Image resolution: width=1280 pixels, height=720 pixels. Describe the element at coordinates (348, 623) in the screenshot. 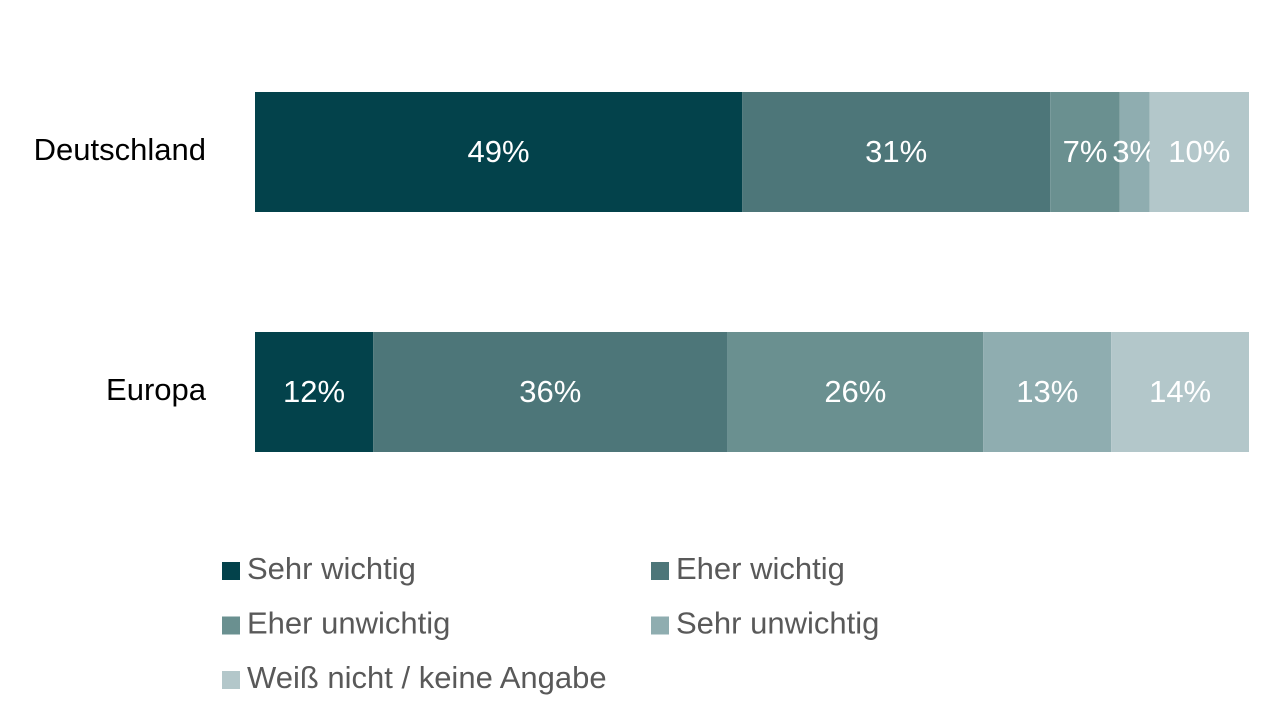

I see `legend-label: Eher unwichtig` at that location.